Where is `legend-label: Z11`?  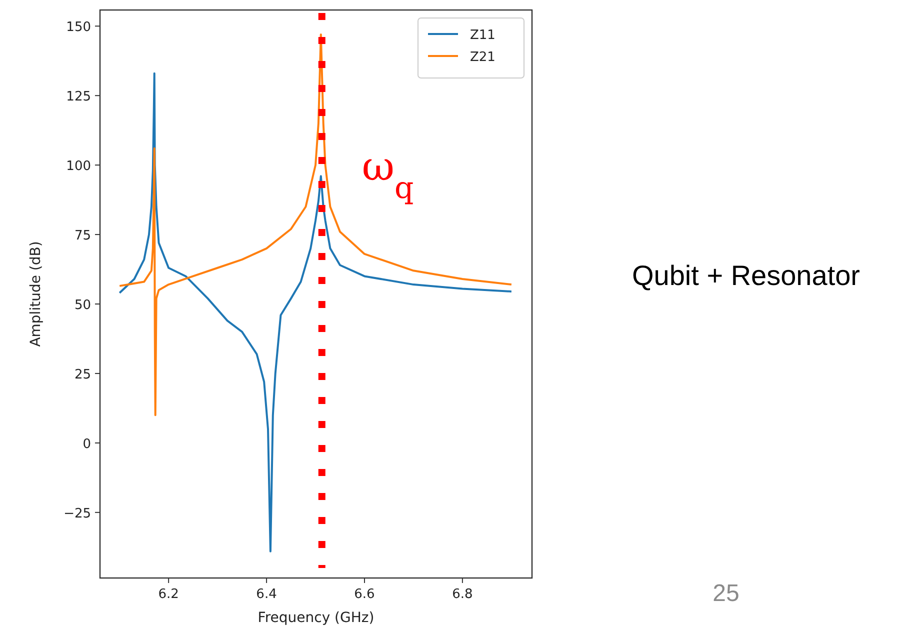
legend-label: Z11 is located at coordinates (483, 35).